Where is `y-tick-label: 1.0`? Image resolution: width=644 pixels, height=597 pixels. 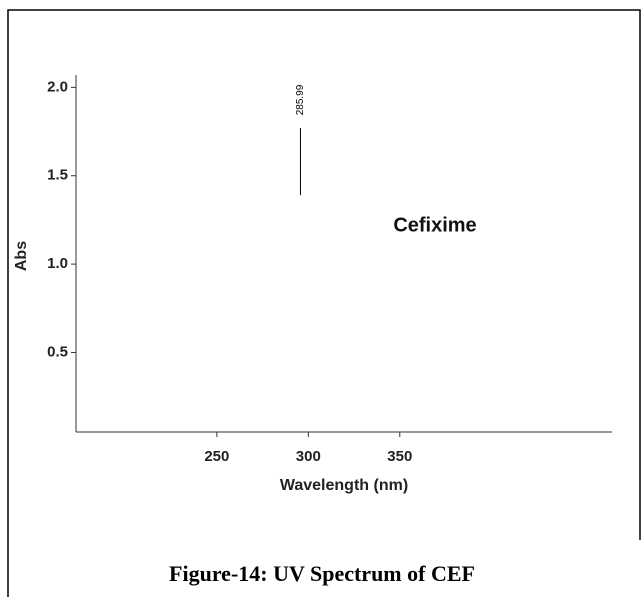
y-tick-label: 1.0 is located at coordinates (57, 263).